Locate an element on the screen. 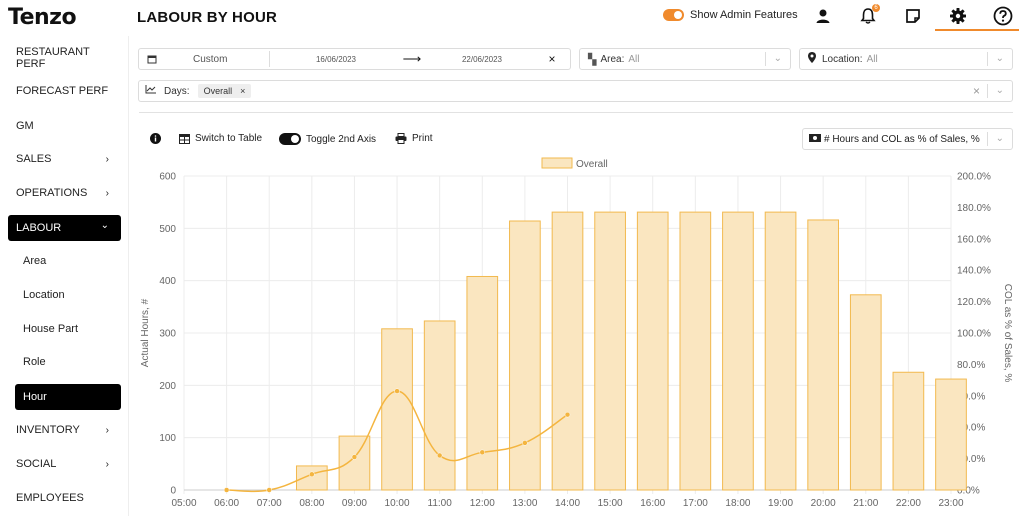 The height and width of the screenshot is (521, 1024). sidebar-item-employees: EMPLOYEES is located at coordinates (64, 498).